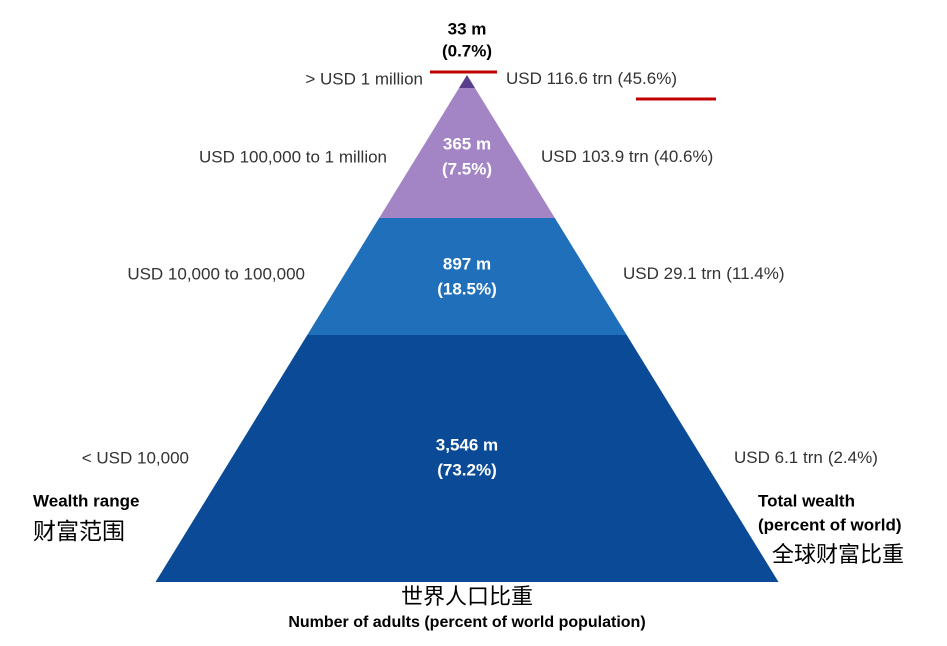 This screenshot has height=646, width=947. I want to click on wealth-amount: USD 116.6 trn, so click(559, 78).